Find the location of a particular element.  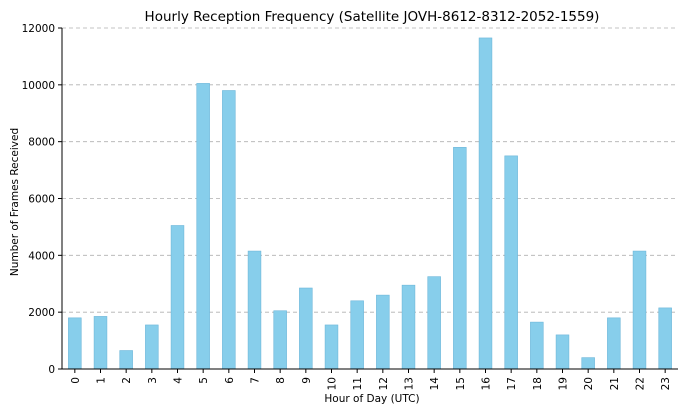

x-tick-label: 10 is located at coordinates (333, 383).